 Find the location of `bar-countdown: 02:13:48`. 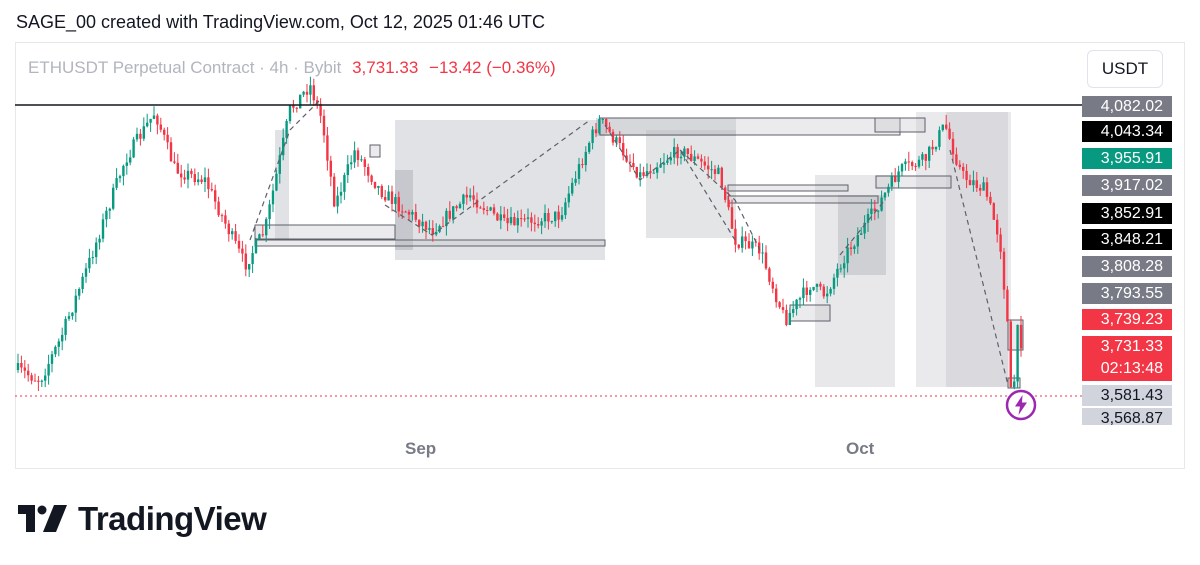

bar-countdown: 02:13:48 is located at coordinates (1131, 368).